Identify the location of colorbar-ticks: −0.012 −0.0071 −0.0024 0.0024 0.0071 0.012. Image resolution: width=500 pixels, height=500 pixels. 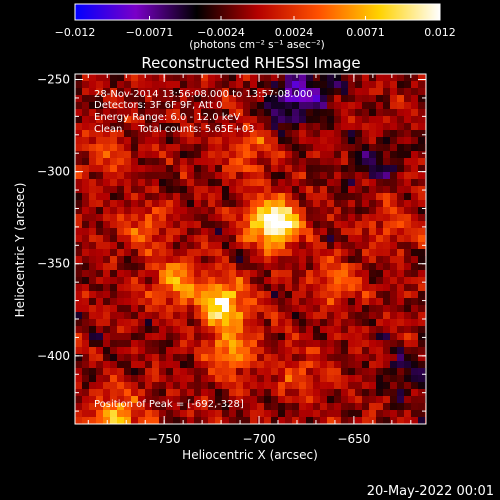
(255, 27).